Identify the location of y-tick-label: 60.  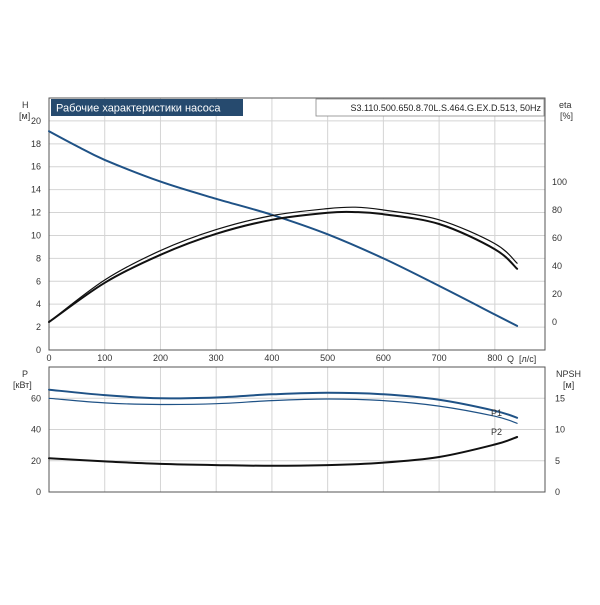
(36, 398).